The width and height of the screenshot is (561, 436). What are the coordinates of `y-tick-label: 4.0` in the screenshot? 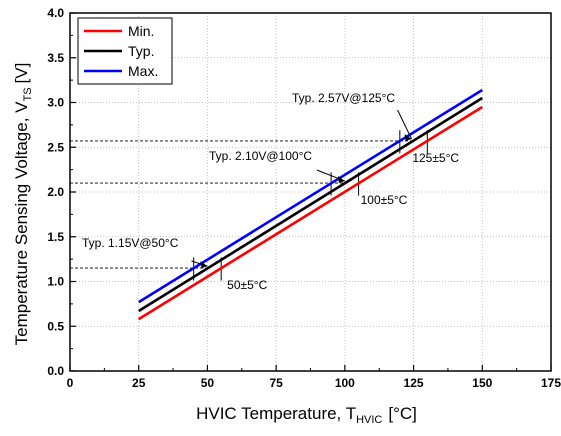 It's located at (55, 13).